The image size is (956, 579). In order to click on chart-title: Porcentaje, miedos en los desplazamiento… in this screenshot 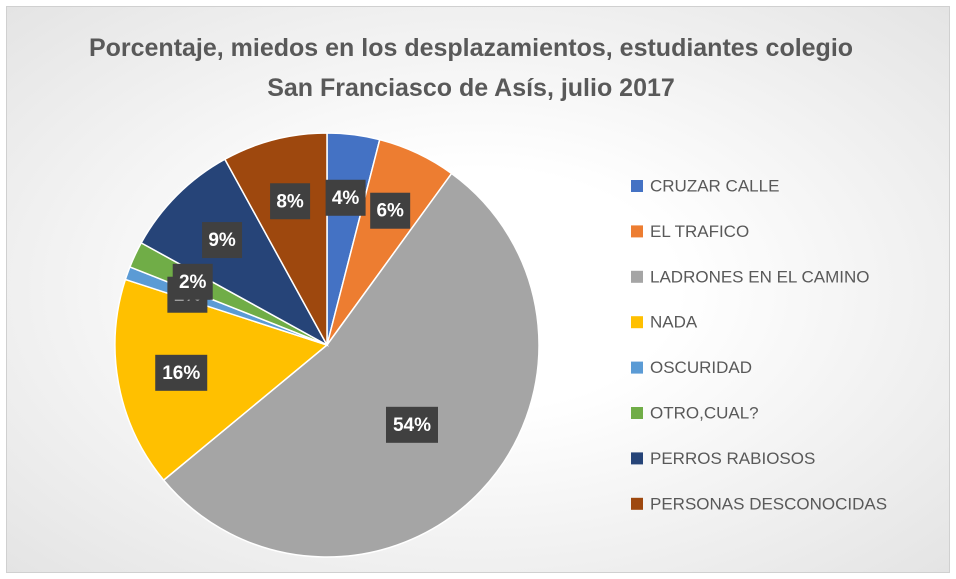, I will do `click(471, 68)`.